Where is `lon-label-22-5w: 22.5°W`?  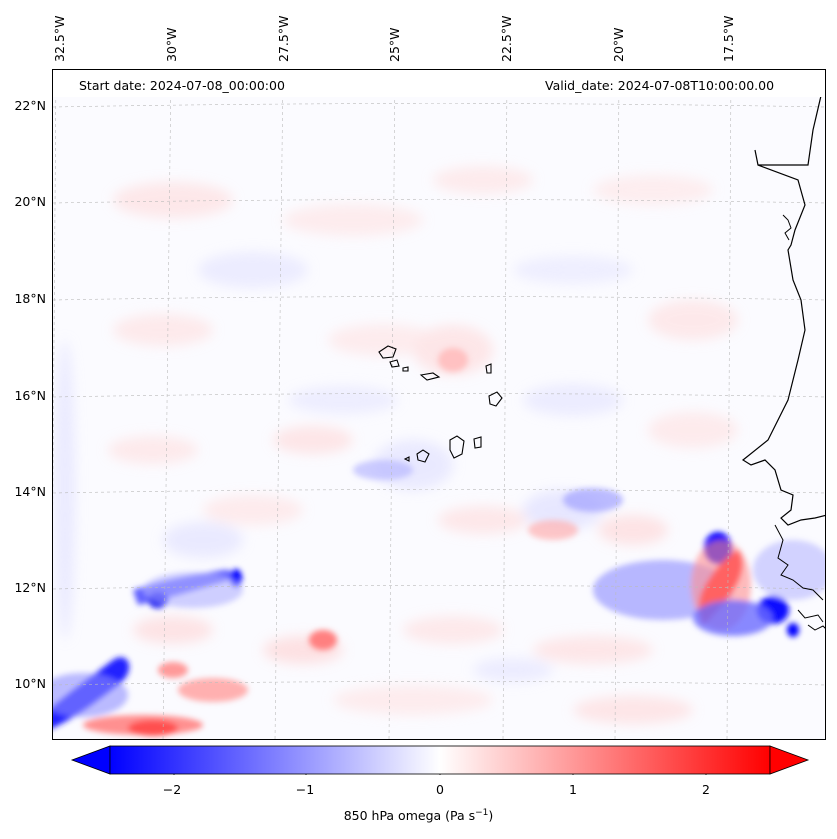 lon-label-22-5w: 22.5°W is located at coordinates (506, 38).